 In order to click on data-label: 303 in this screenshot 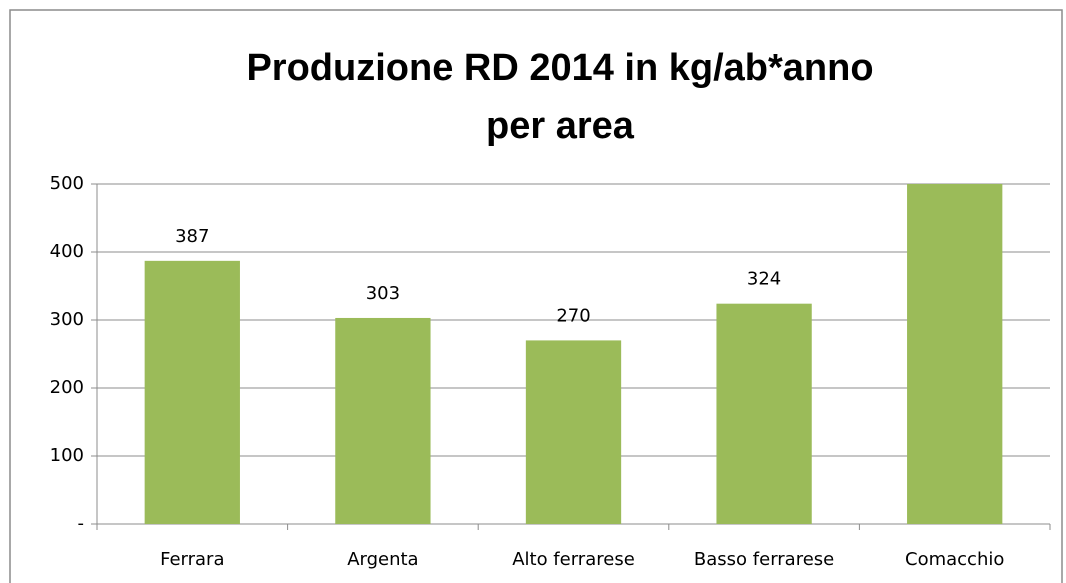, I will do `click(383, 293)`.